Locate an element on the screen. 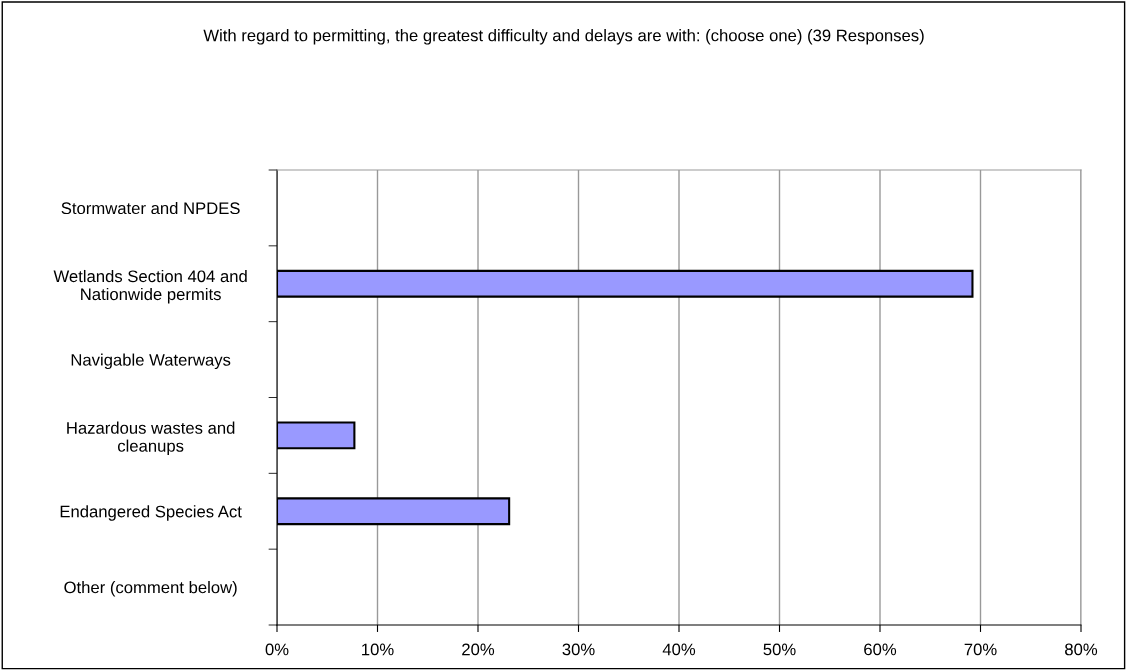 The width and height of the screenshot is (1128, 670). y-tick-label: Hazardous wastes and cleanups is located at coordinates (151, 438).